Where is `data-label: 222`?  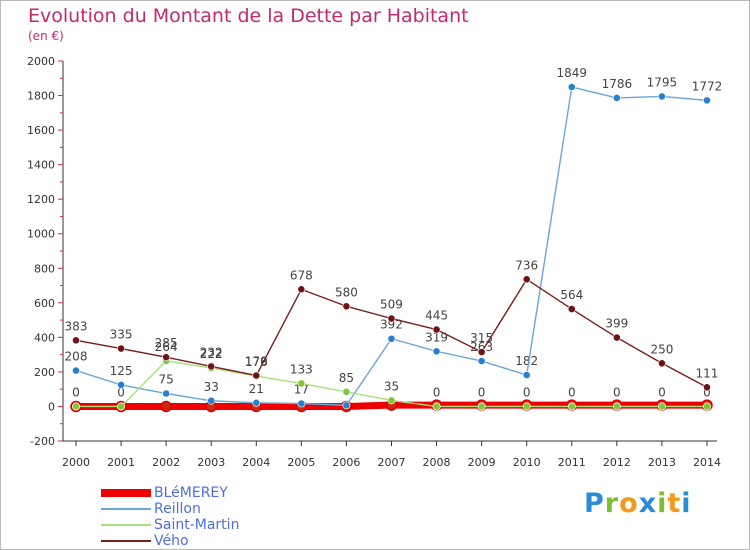 data-label: 222 is located at coordinates (211, 354).